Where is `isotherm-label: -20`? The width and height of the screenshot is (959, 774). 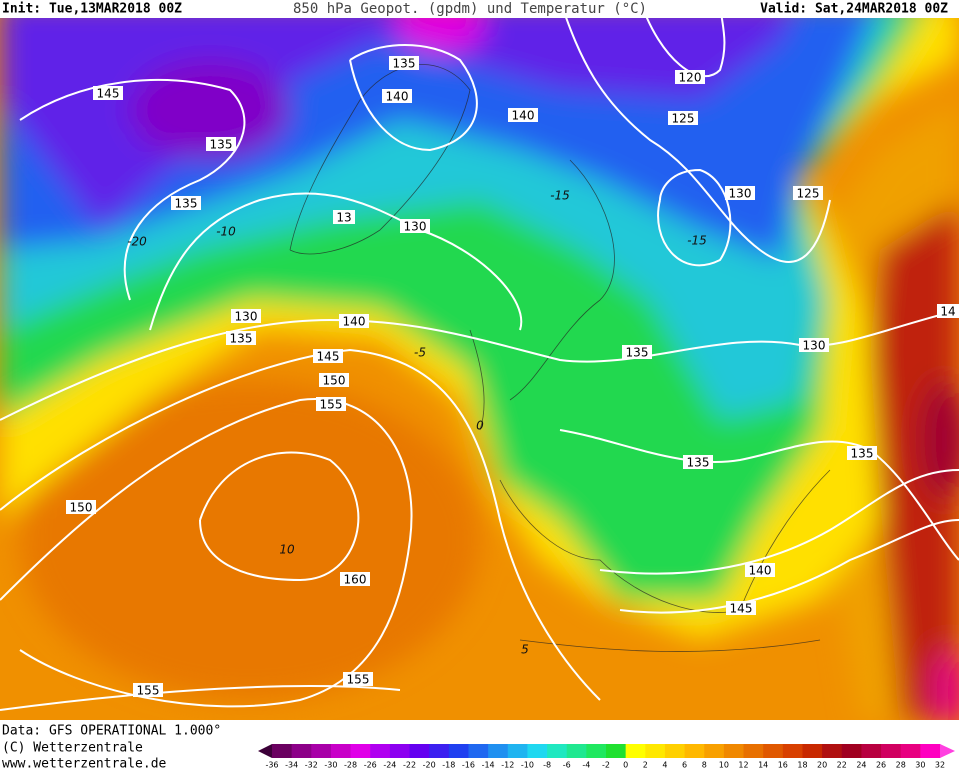
isotherm-label: -20 is located at coordinates (137, 242).